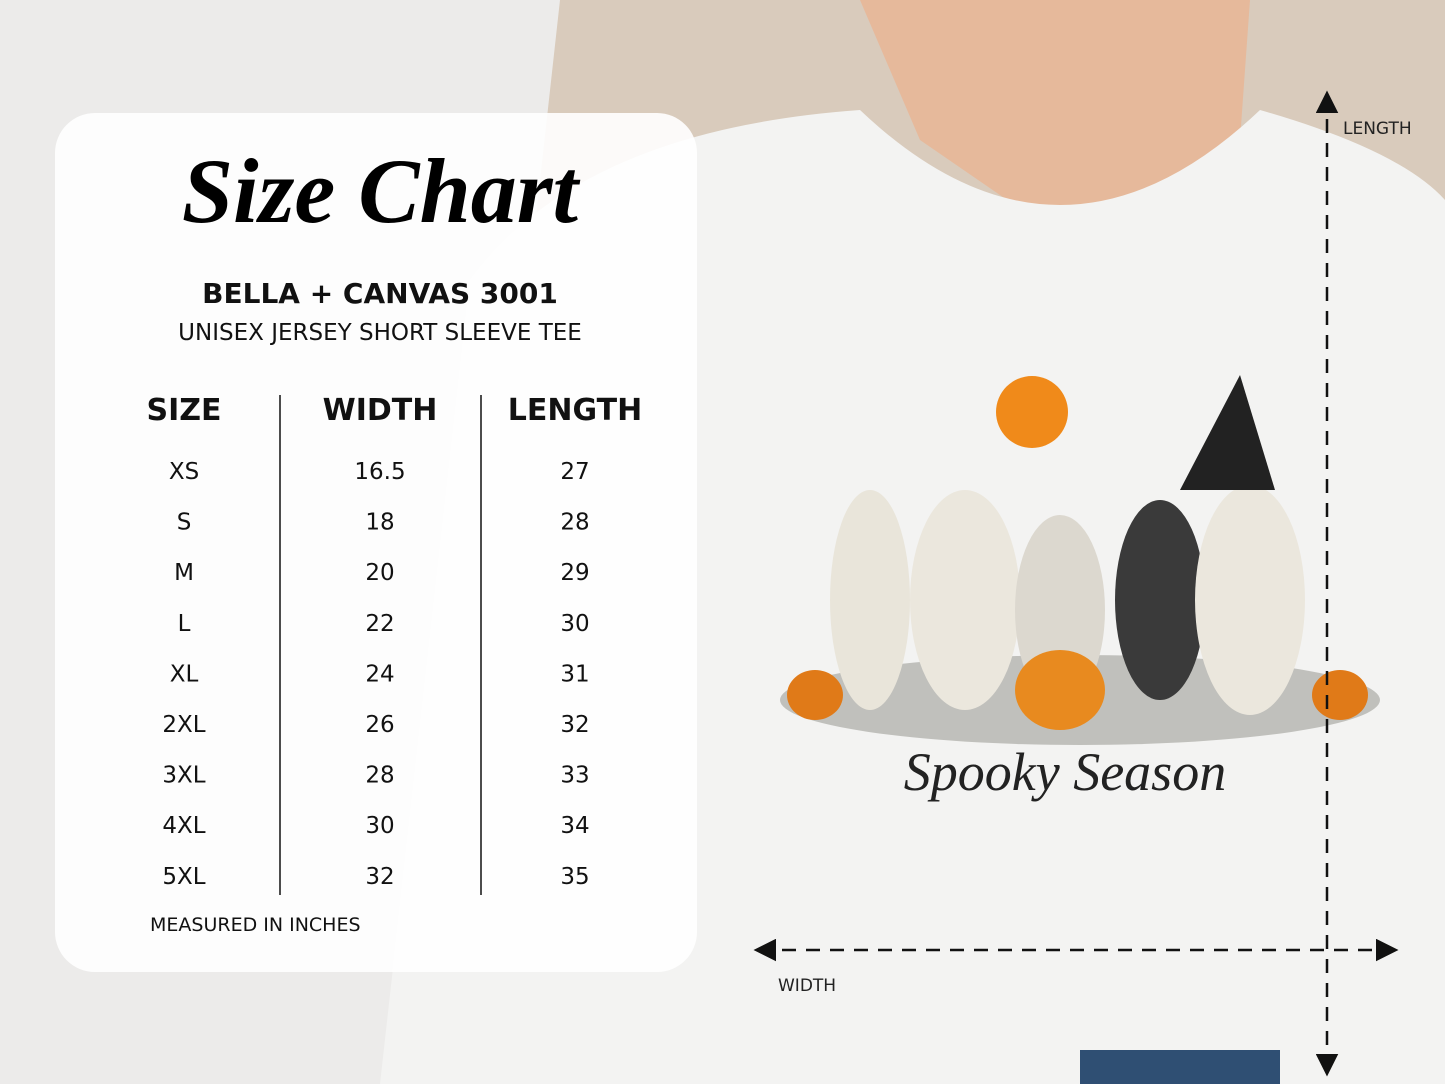 The width and height of the screenshot is (1445, 1084). What do you see at coordinates (381, 191) in the screenshot?
I see `panel-title: Size Chart` at bounding box center [381, 191].